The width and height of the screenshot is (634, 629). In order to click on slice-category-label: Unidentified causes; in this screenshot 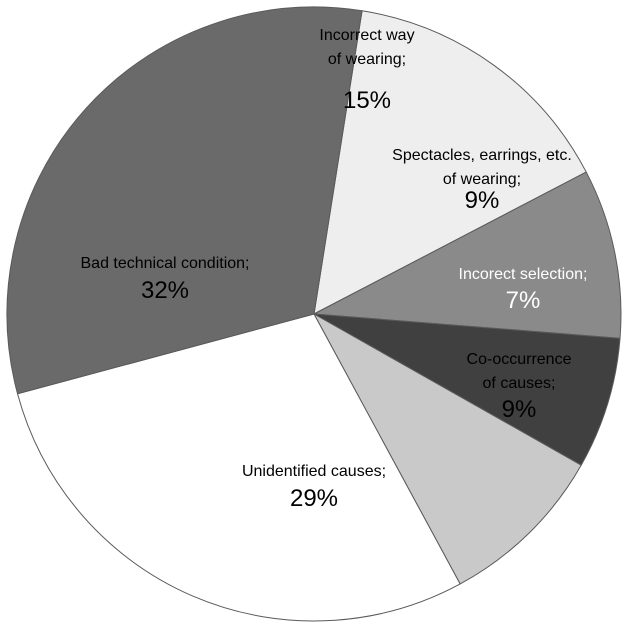, I will do `click(314, 471)`.